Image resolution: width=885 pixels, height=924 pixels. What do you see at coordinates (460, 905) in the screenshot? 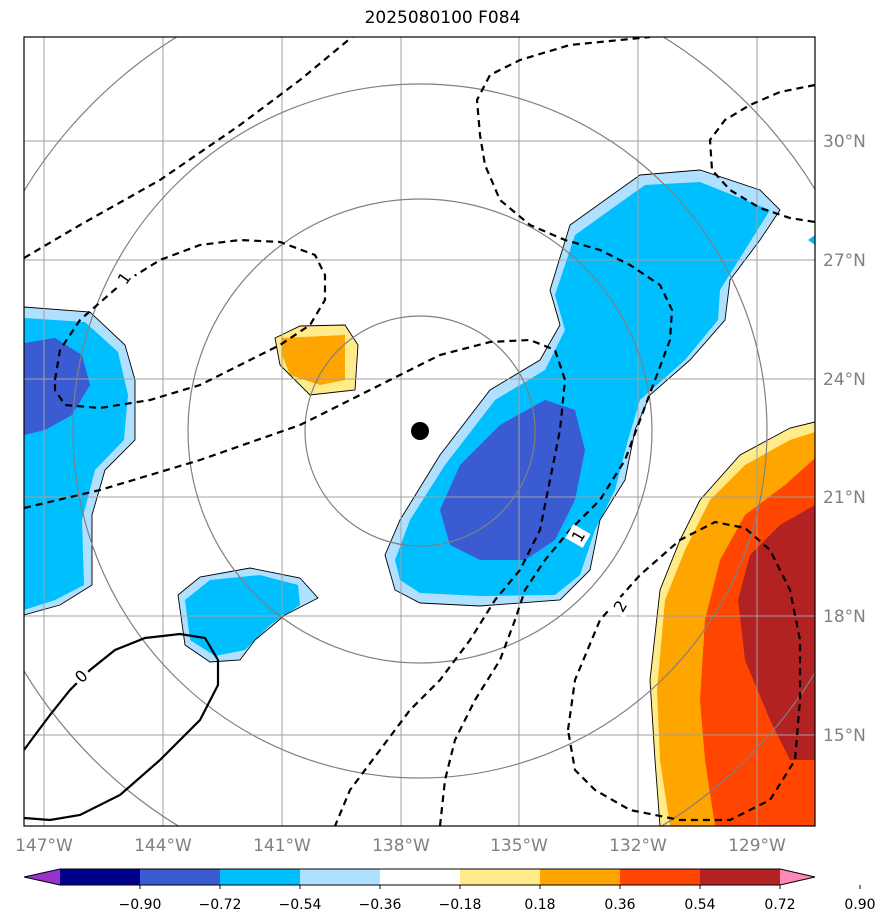
I see `colorbar-tick-label: −0.18` at bounding box center [460, 905].